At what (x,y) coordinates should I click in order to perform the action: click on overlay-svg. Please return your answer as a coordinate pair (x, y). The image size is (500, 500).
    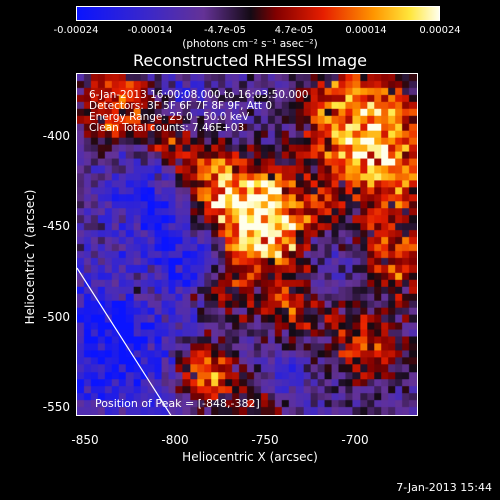
    Looking at the image, I should click on (124, 341).